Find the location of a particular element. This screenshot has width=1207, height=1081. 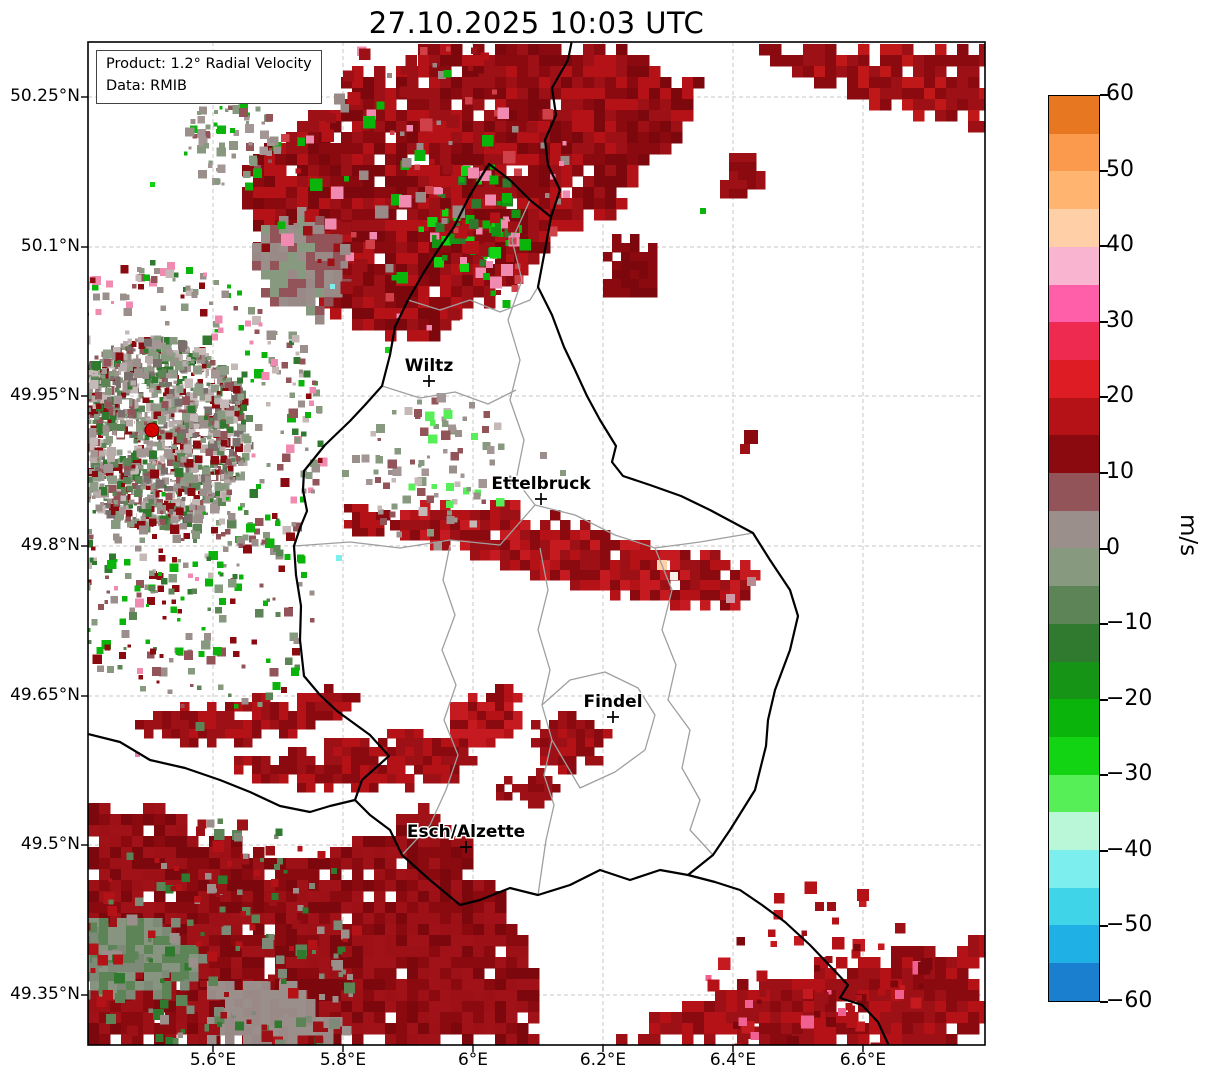

colorbar-tick-label: −50 is located at coordinates (1129, 925).